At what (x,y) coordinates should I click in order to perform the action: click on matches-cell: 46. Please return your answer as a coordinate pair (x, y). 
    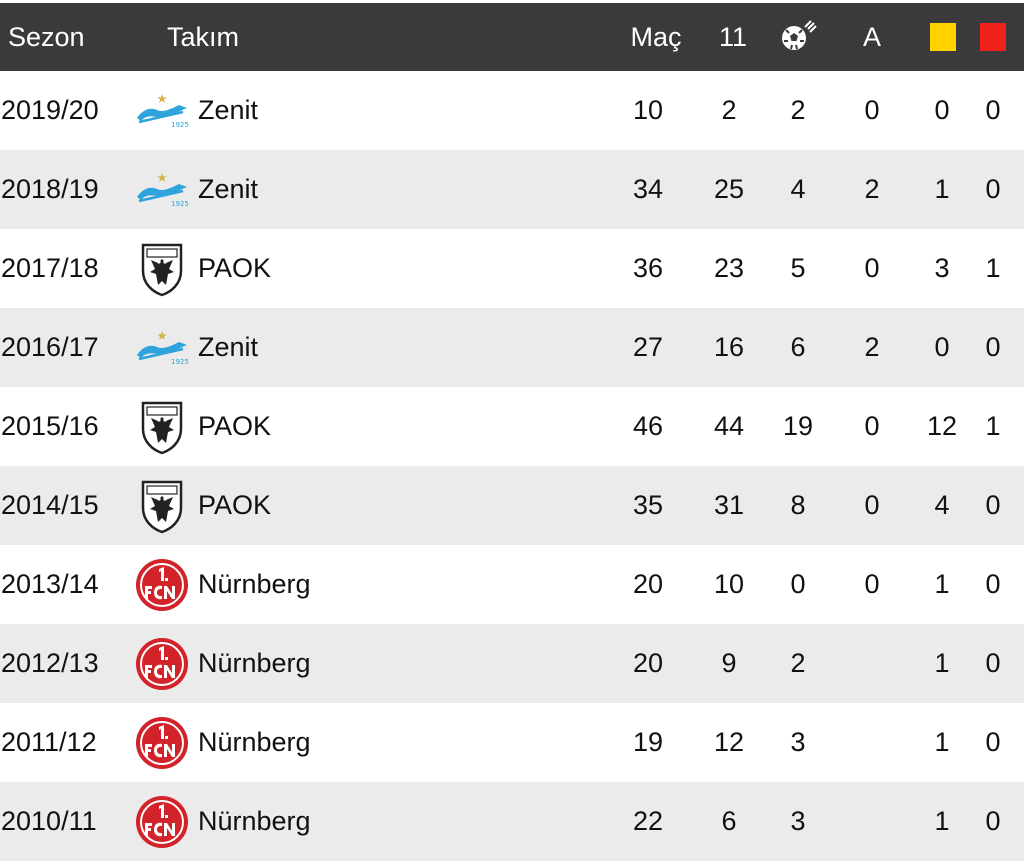
    Looking at the image, I should click on (648, 426).